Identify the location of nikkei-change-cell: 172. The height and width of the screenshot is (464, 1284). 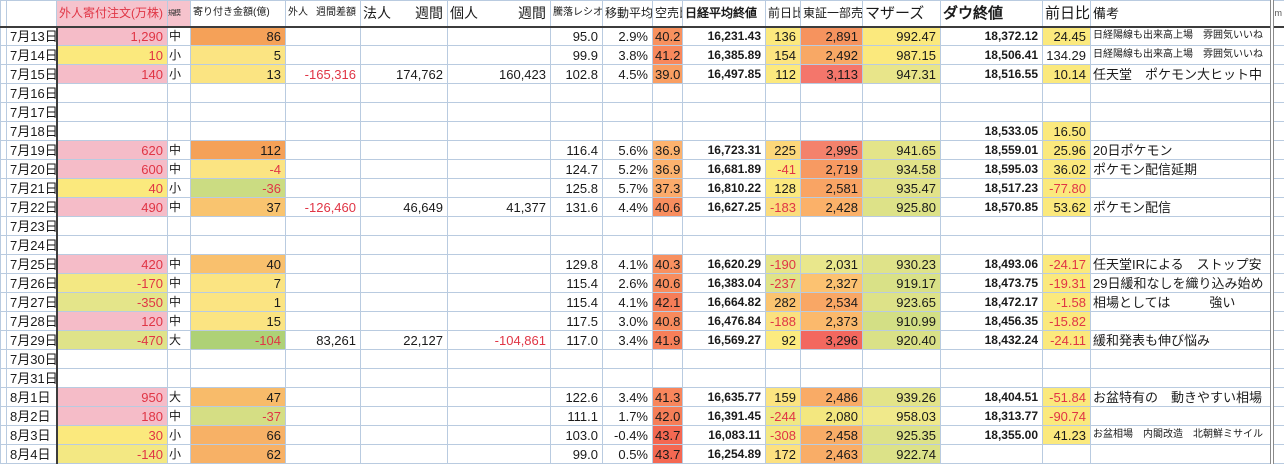
(783, 454).